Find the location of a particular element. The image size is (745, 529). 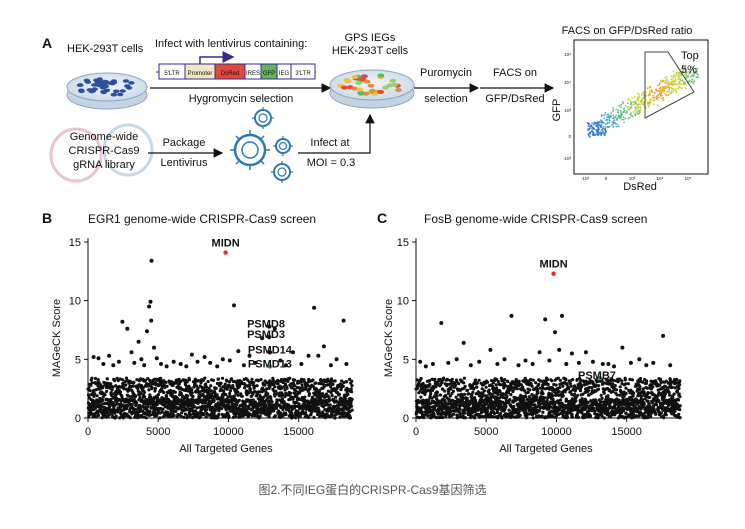

xlabel-c: All Targeted Genes is located at coordinates (546, 449).